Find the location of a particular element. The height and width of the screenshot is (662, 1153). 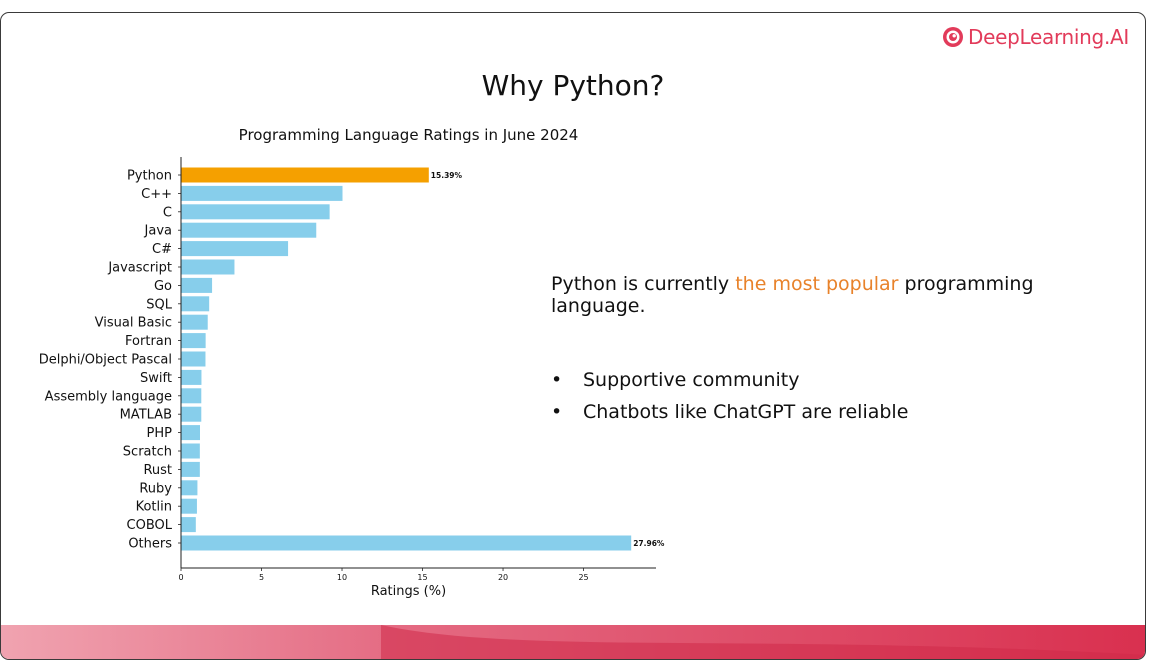

bar-assembly-language is located at coordinates (191, 396).